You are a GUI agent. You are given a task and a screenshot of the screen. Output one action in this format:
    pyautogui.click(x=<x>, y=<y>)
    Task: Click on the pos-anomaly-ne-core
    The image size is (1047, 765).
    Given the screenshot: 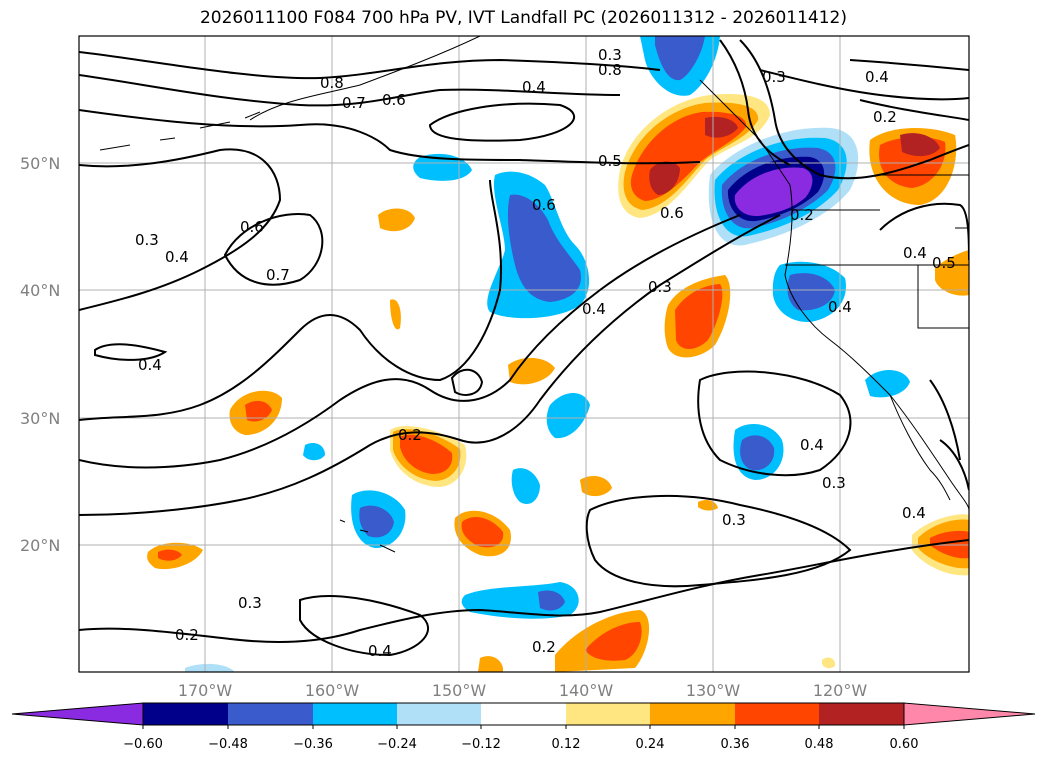 What is the action you would take?
    pyautogui.click(x=664, y=178)
    